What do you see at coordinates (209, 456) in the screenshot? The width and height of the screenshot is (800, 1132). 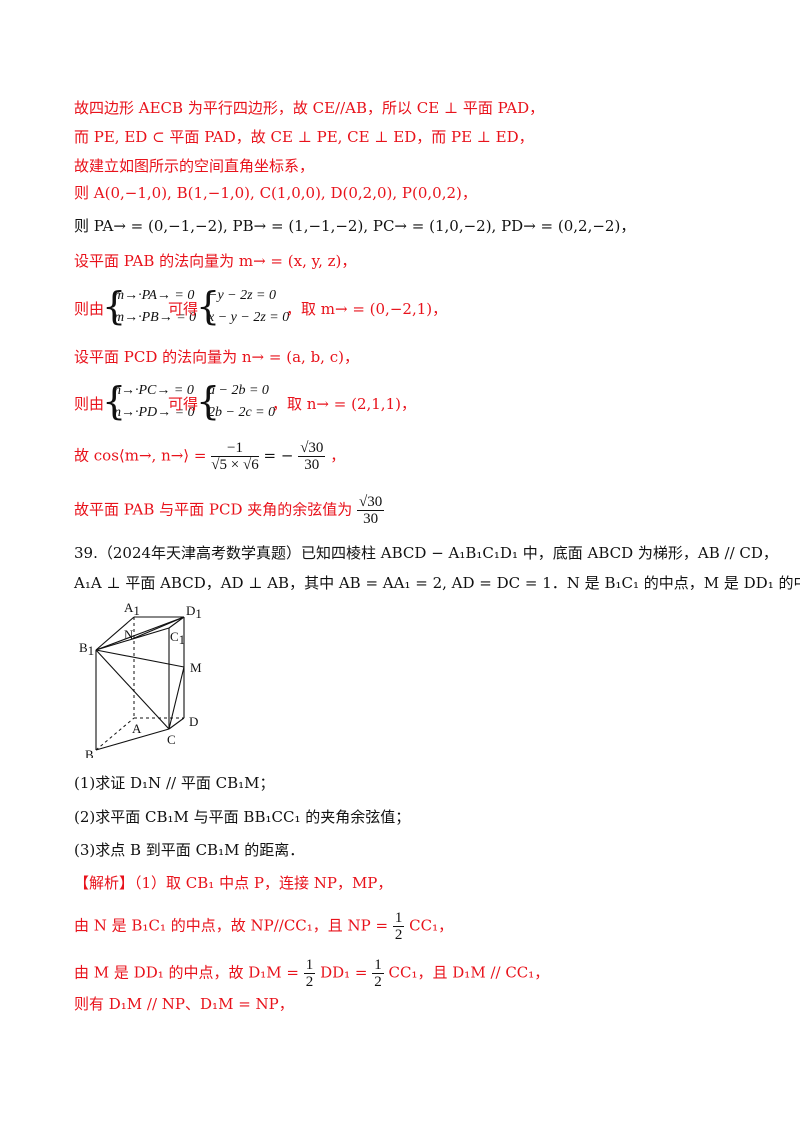 I see `solution-line-10: 故 cos⟨m→, n→⟩ = −1 √5 × √6 = − √30 30 ，` at bounding box center [209, 456].